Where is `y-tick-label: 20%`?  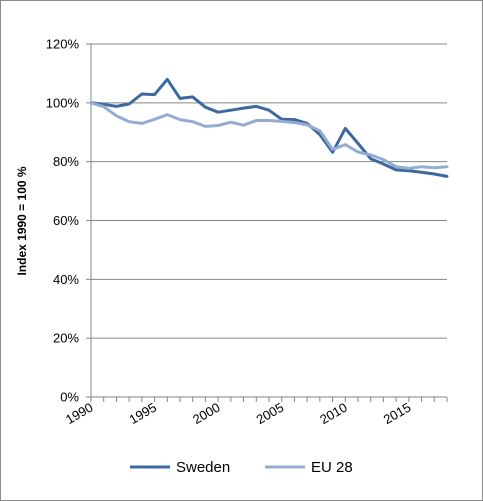
y-tick-label: 20% is located at coordinates (66, 338).